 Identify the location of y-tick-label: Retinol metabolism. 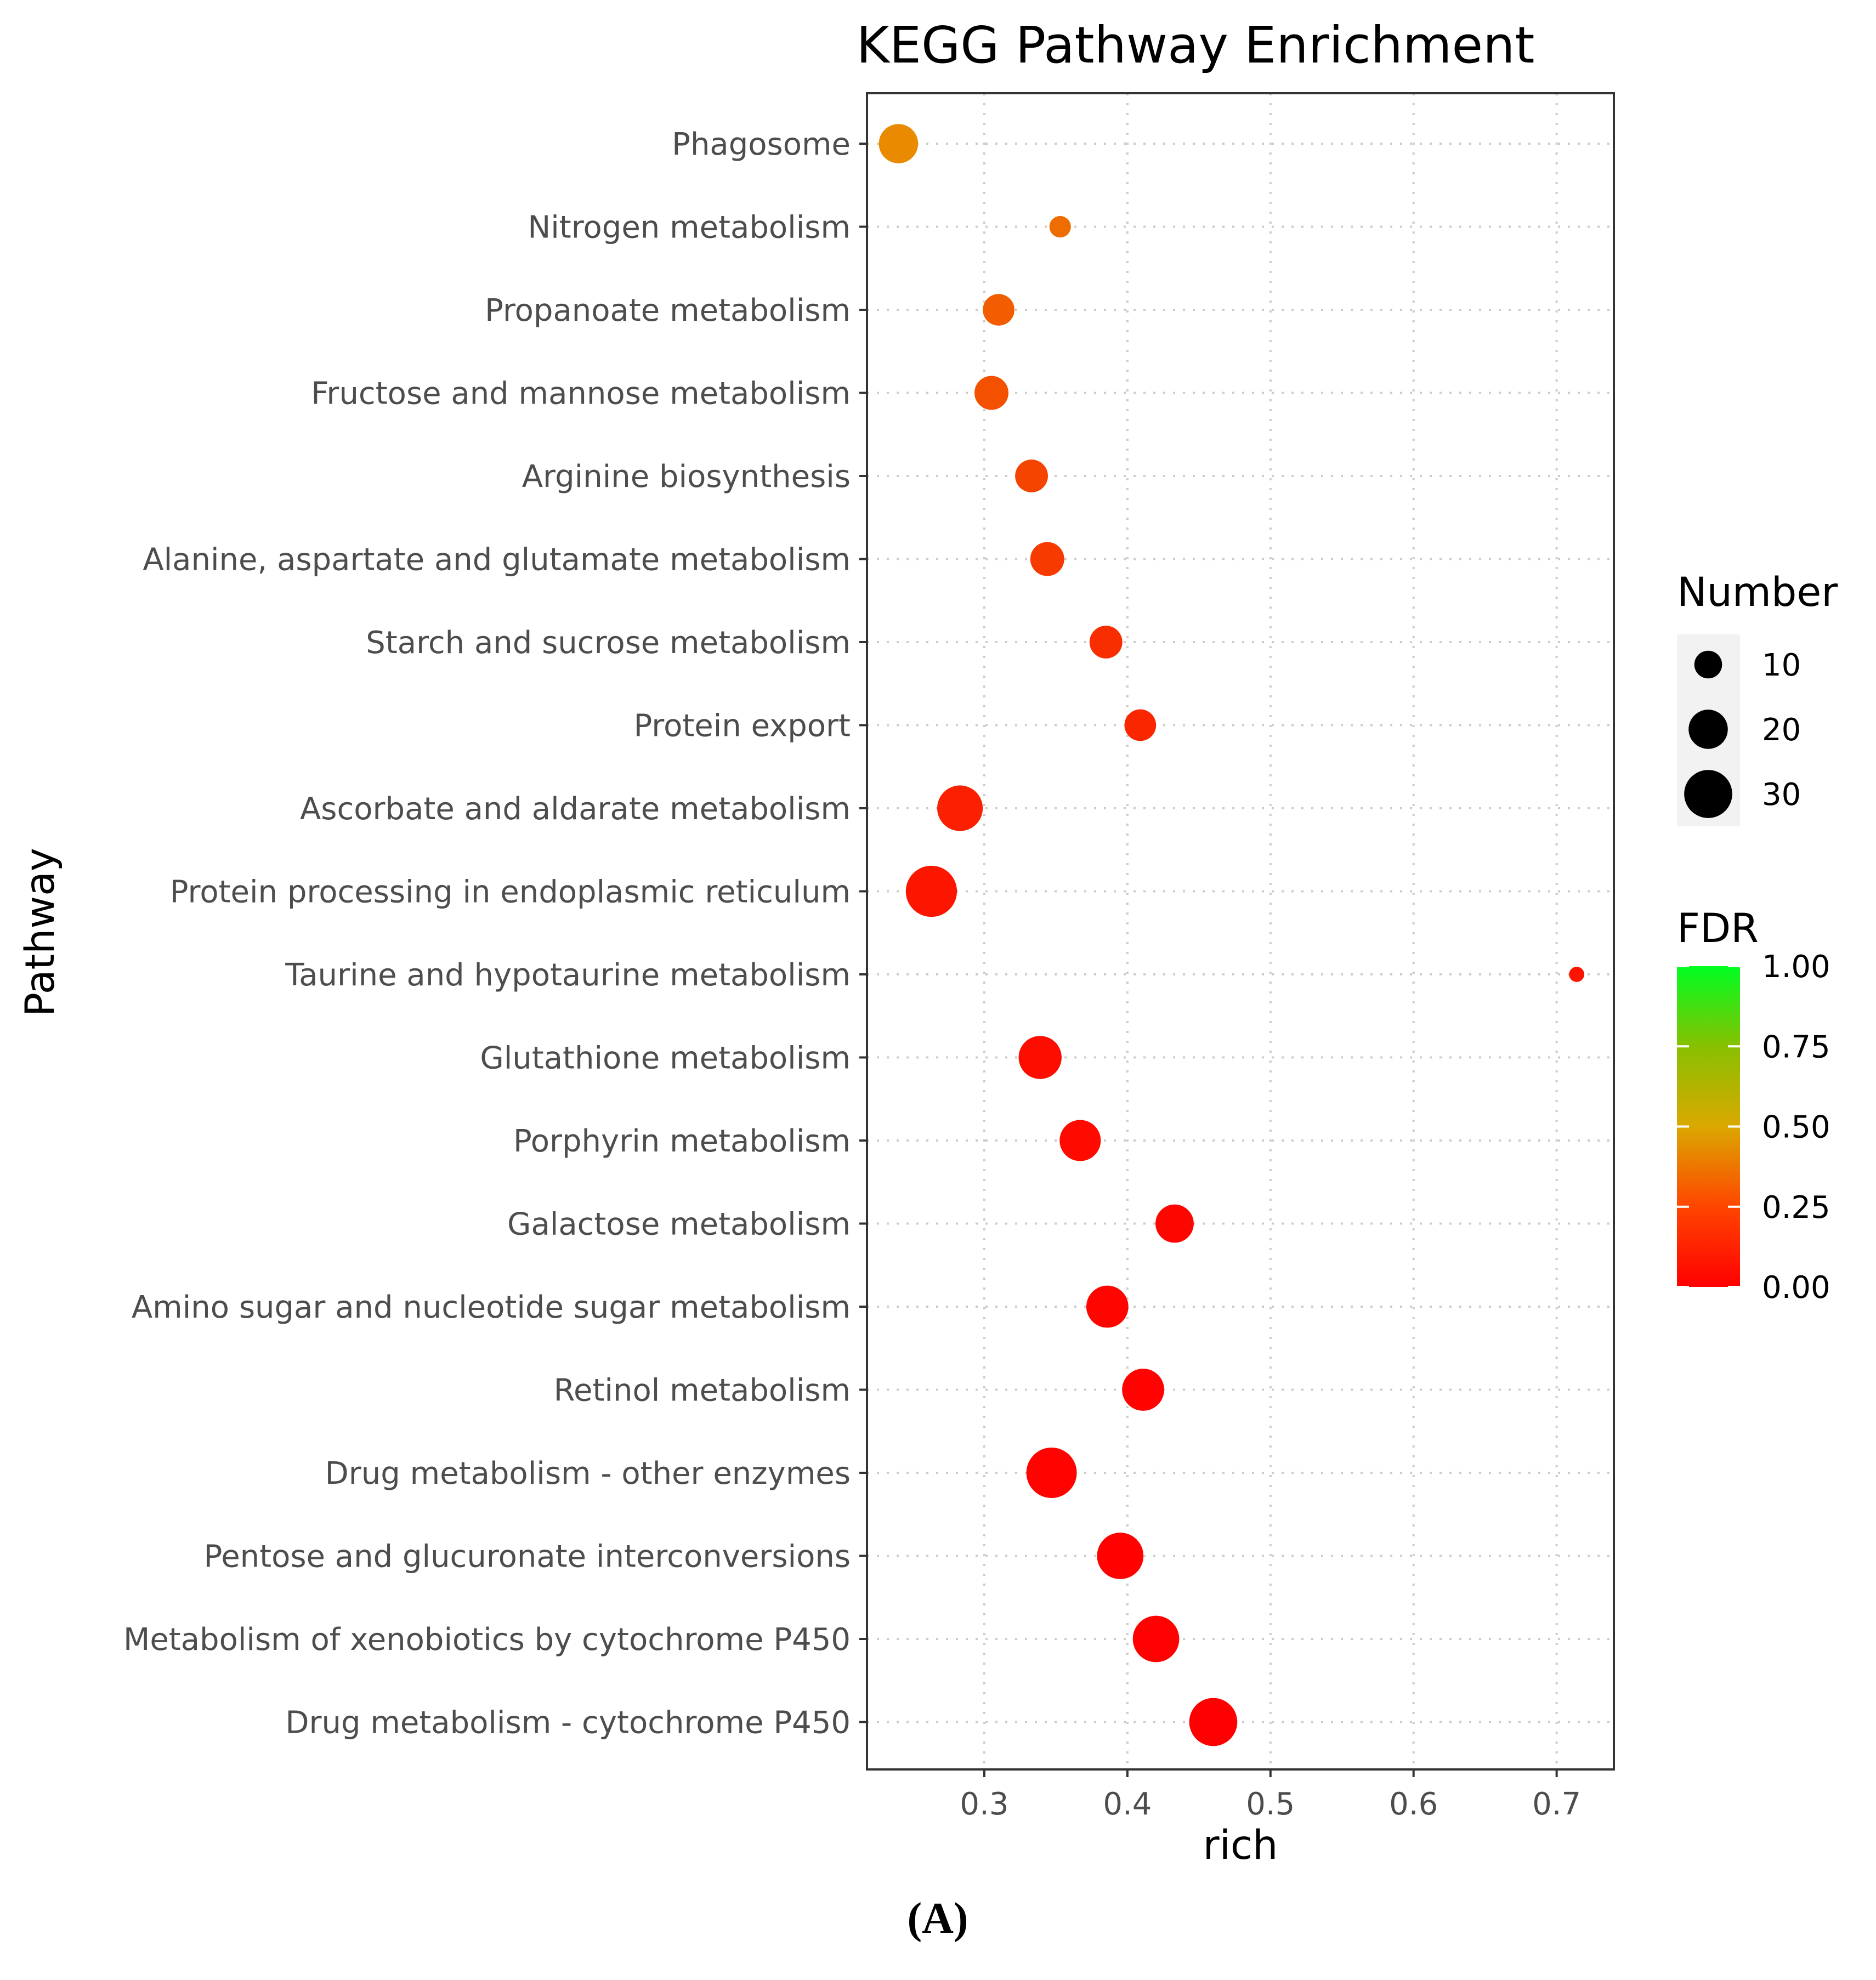
(702, 1391).